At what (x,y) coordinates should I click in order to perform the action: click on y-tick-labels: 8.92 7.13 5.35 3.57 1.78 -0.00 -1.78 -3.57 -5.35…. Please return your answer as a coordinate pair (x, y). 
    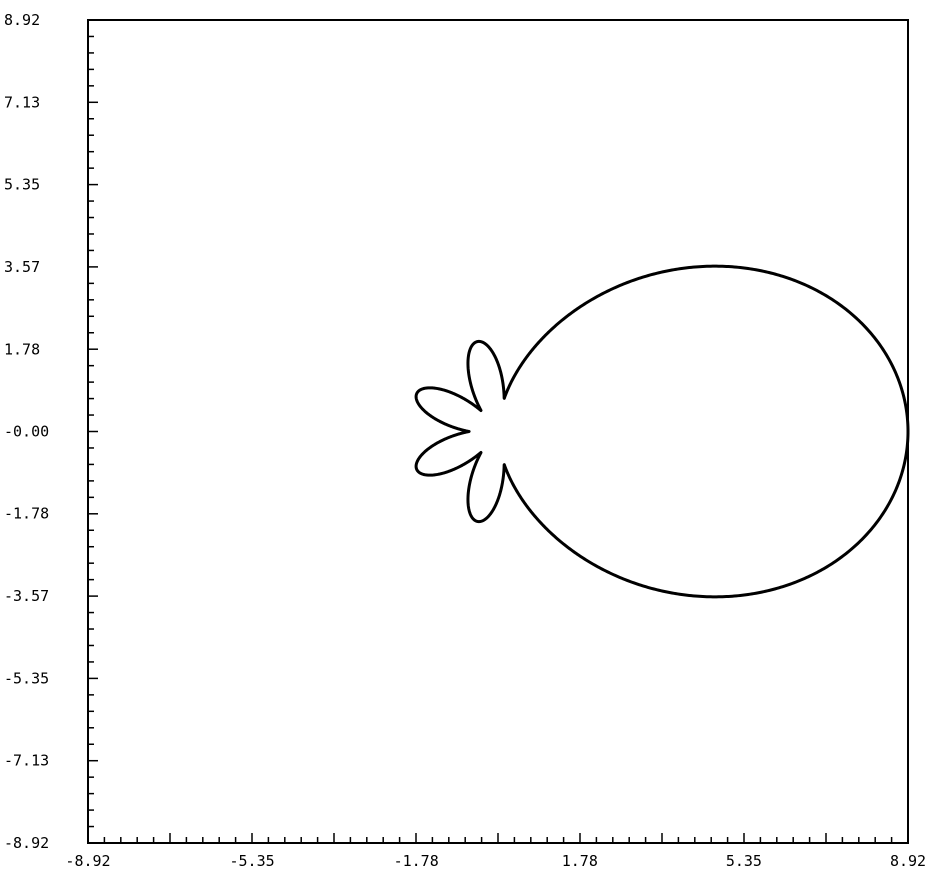
    Looking at the image, I should click on (26, 431).